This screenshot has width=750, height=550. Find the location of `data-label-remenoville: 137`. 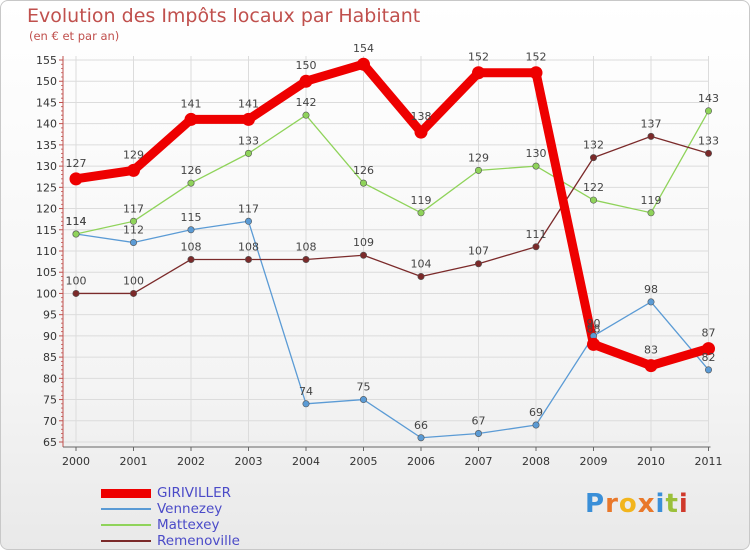

data-label-remenoville: 137 is located at coordinates (651, 123).